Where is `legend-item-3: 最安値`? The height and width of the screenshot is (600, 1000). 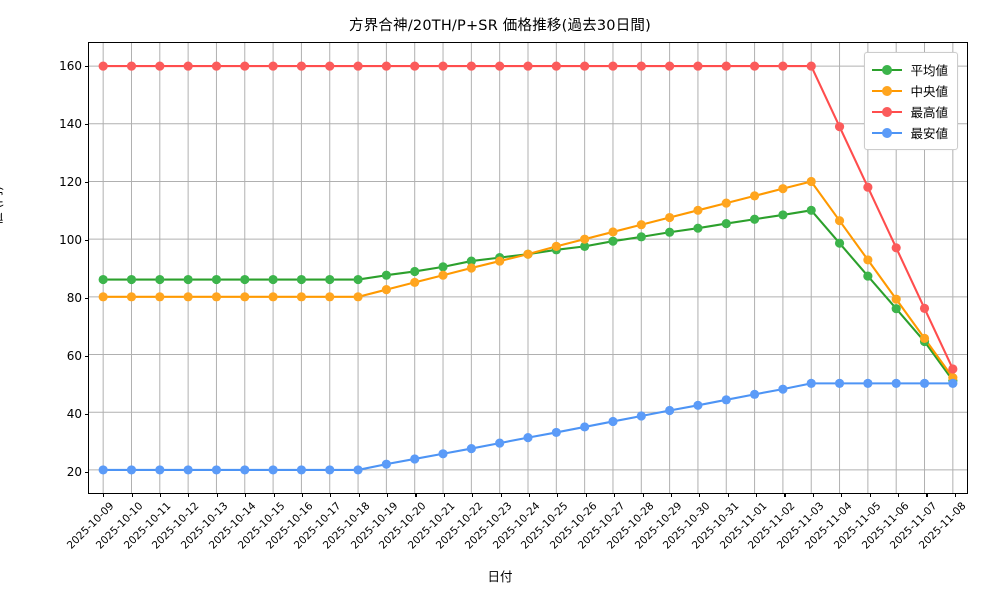 legend-item-3: 最安値 is located at coordinates (910, 132).